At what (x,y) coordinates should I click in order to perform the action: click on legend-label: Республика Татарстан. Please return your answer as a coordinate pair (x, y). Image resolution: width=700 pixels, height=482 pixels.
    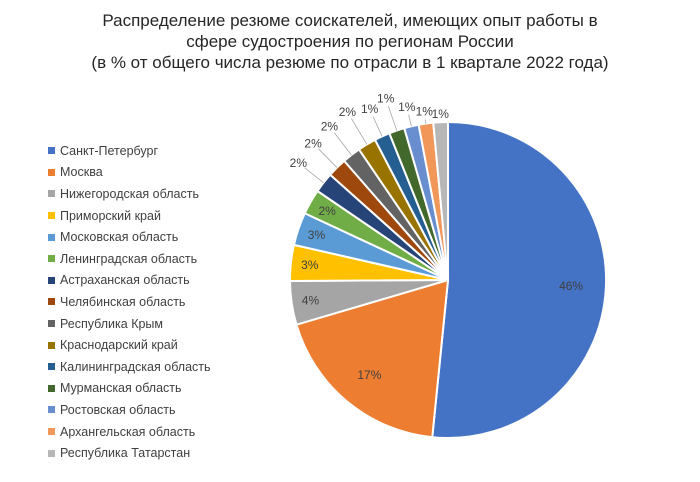
    Looking at the image, I should click on (125, 453).